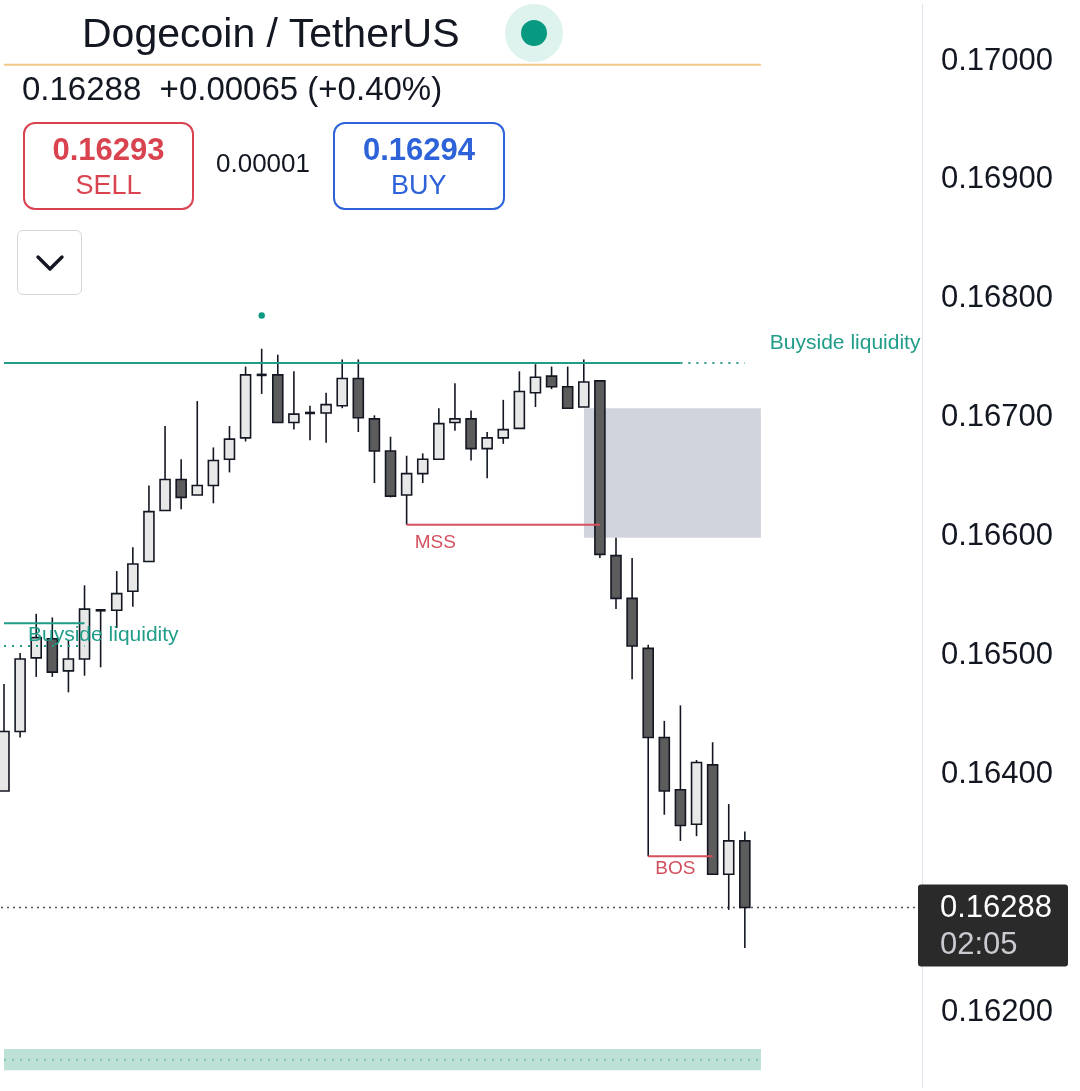  I want to click on series-label: MSS, so click(435, 541).